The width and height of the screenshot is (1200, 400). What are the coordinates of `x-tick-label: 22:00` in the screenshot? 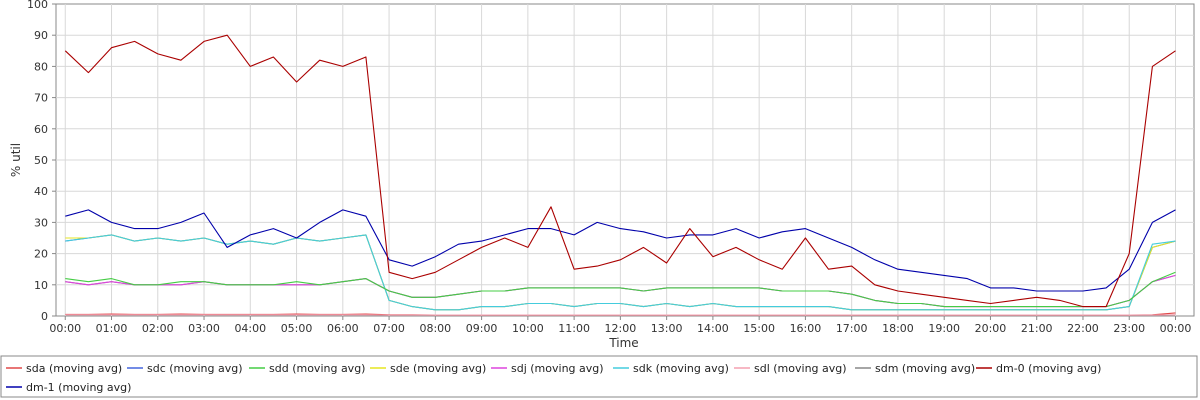 It's located at (1083, 328).